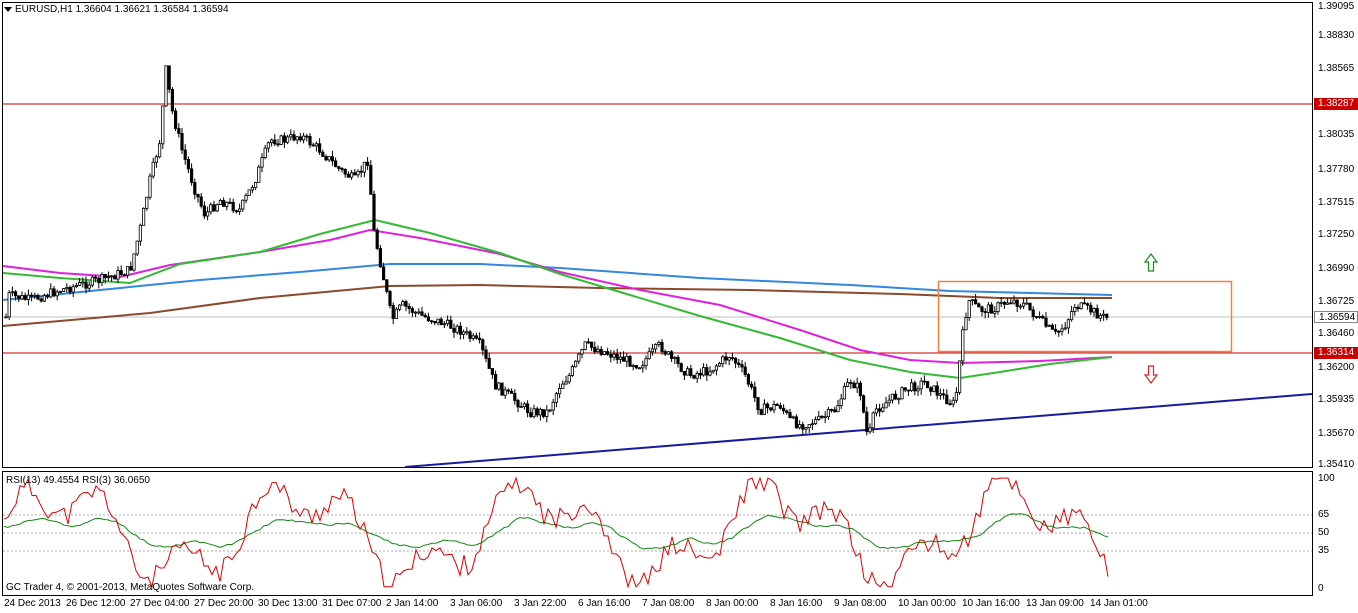 The height and width of the screenshot is (613, 1358). Describe the element at coordinates (476, 603) in the screenshot. I see `time-axis-label: 3 Jan 06:00` at that location.